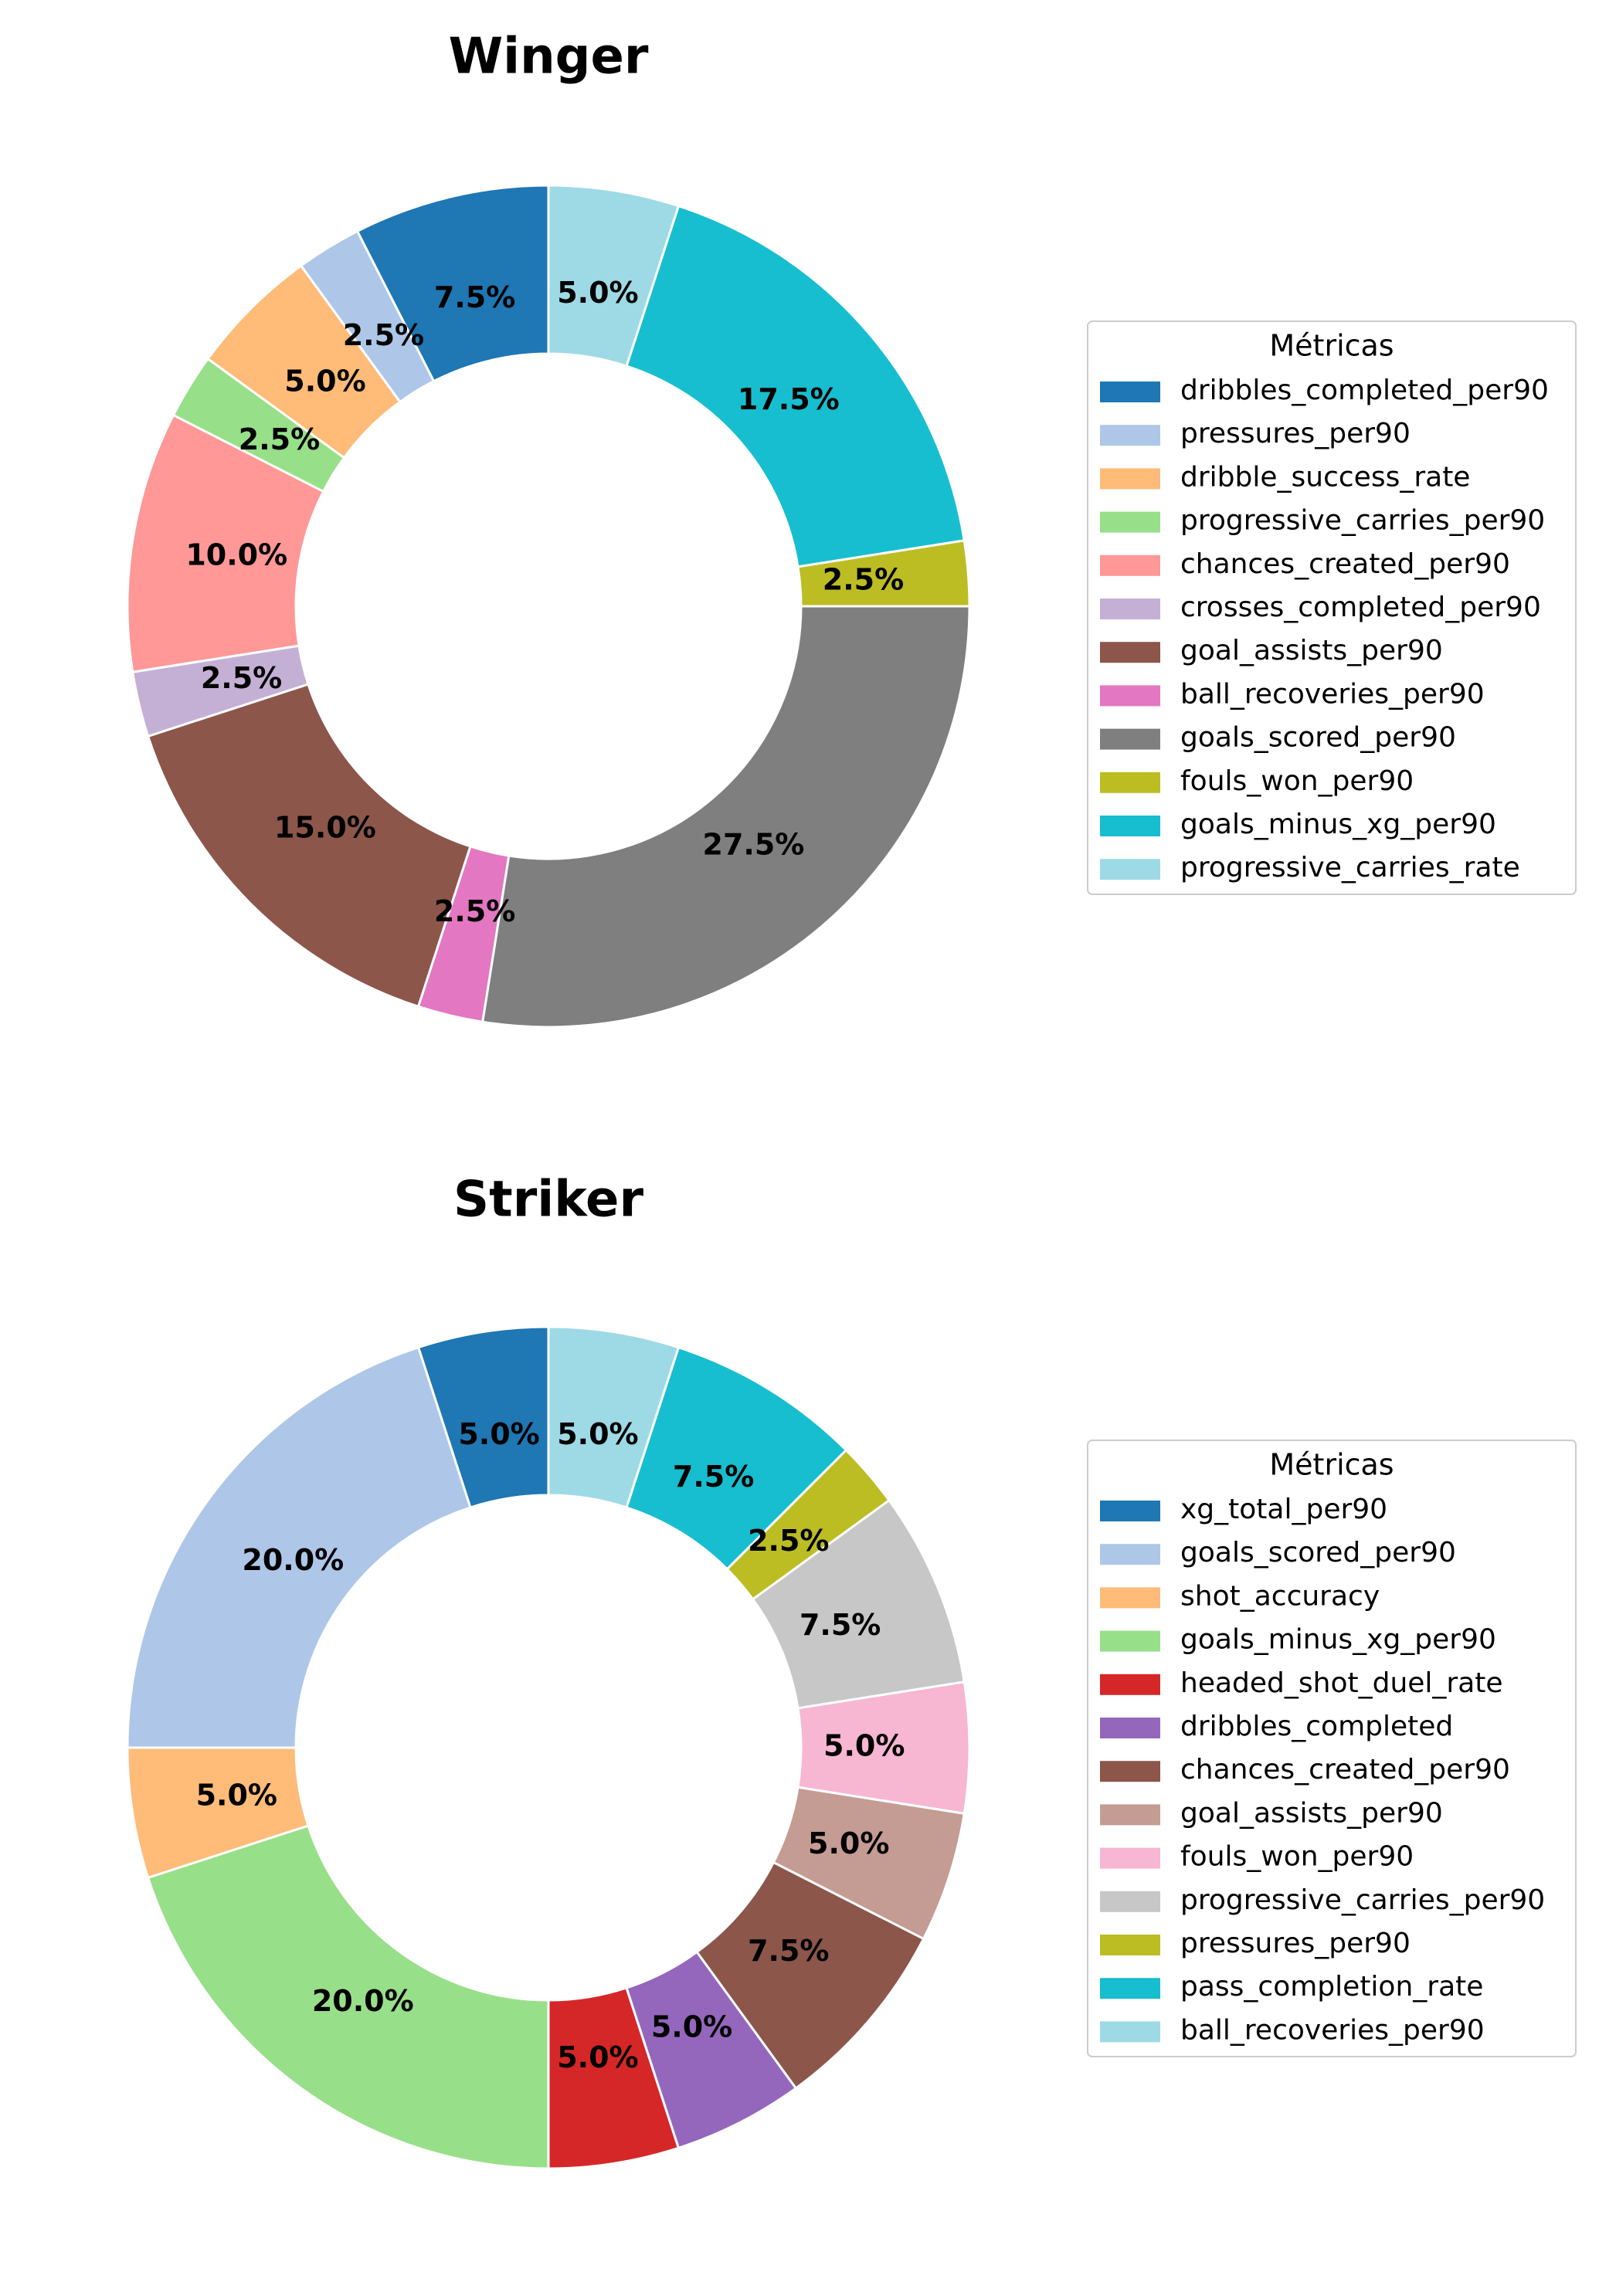  I want to click on chart-title: Striker, so click(548, 1200).